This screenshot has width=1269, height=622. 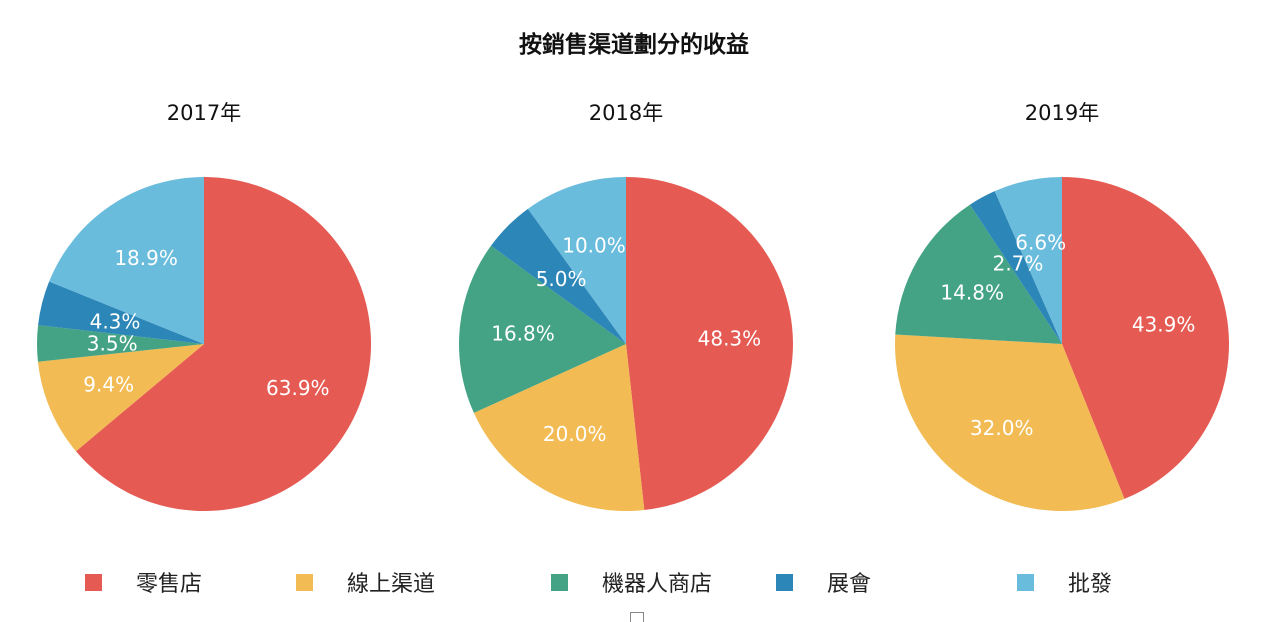 I want to click on legend-label-retail: 零售店, so click(x=169, y=584).